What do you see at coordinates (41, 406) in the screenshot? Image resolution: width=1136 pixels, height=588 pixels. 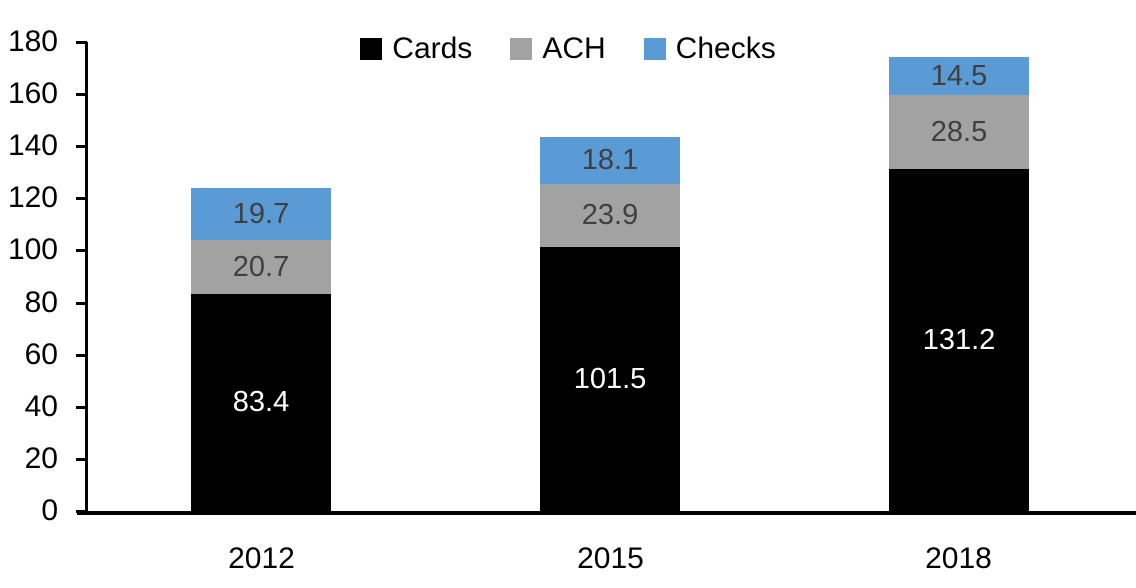 I see `y-tick-label: 40` at bounding box center [41, 406].